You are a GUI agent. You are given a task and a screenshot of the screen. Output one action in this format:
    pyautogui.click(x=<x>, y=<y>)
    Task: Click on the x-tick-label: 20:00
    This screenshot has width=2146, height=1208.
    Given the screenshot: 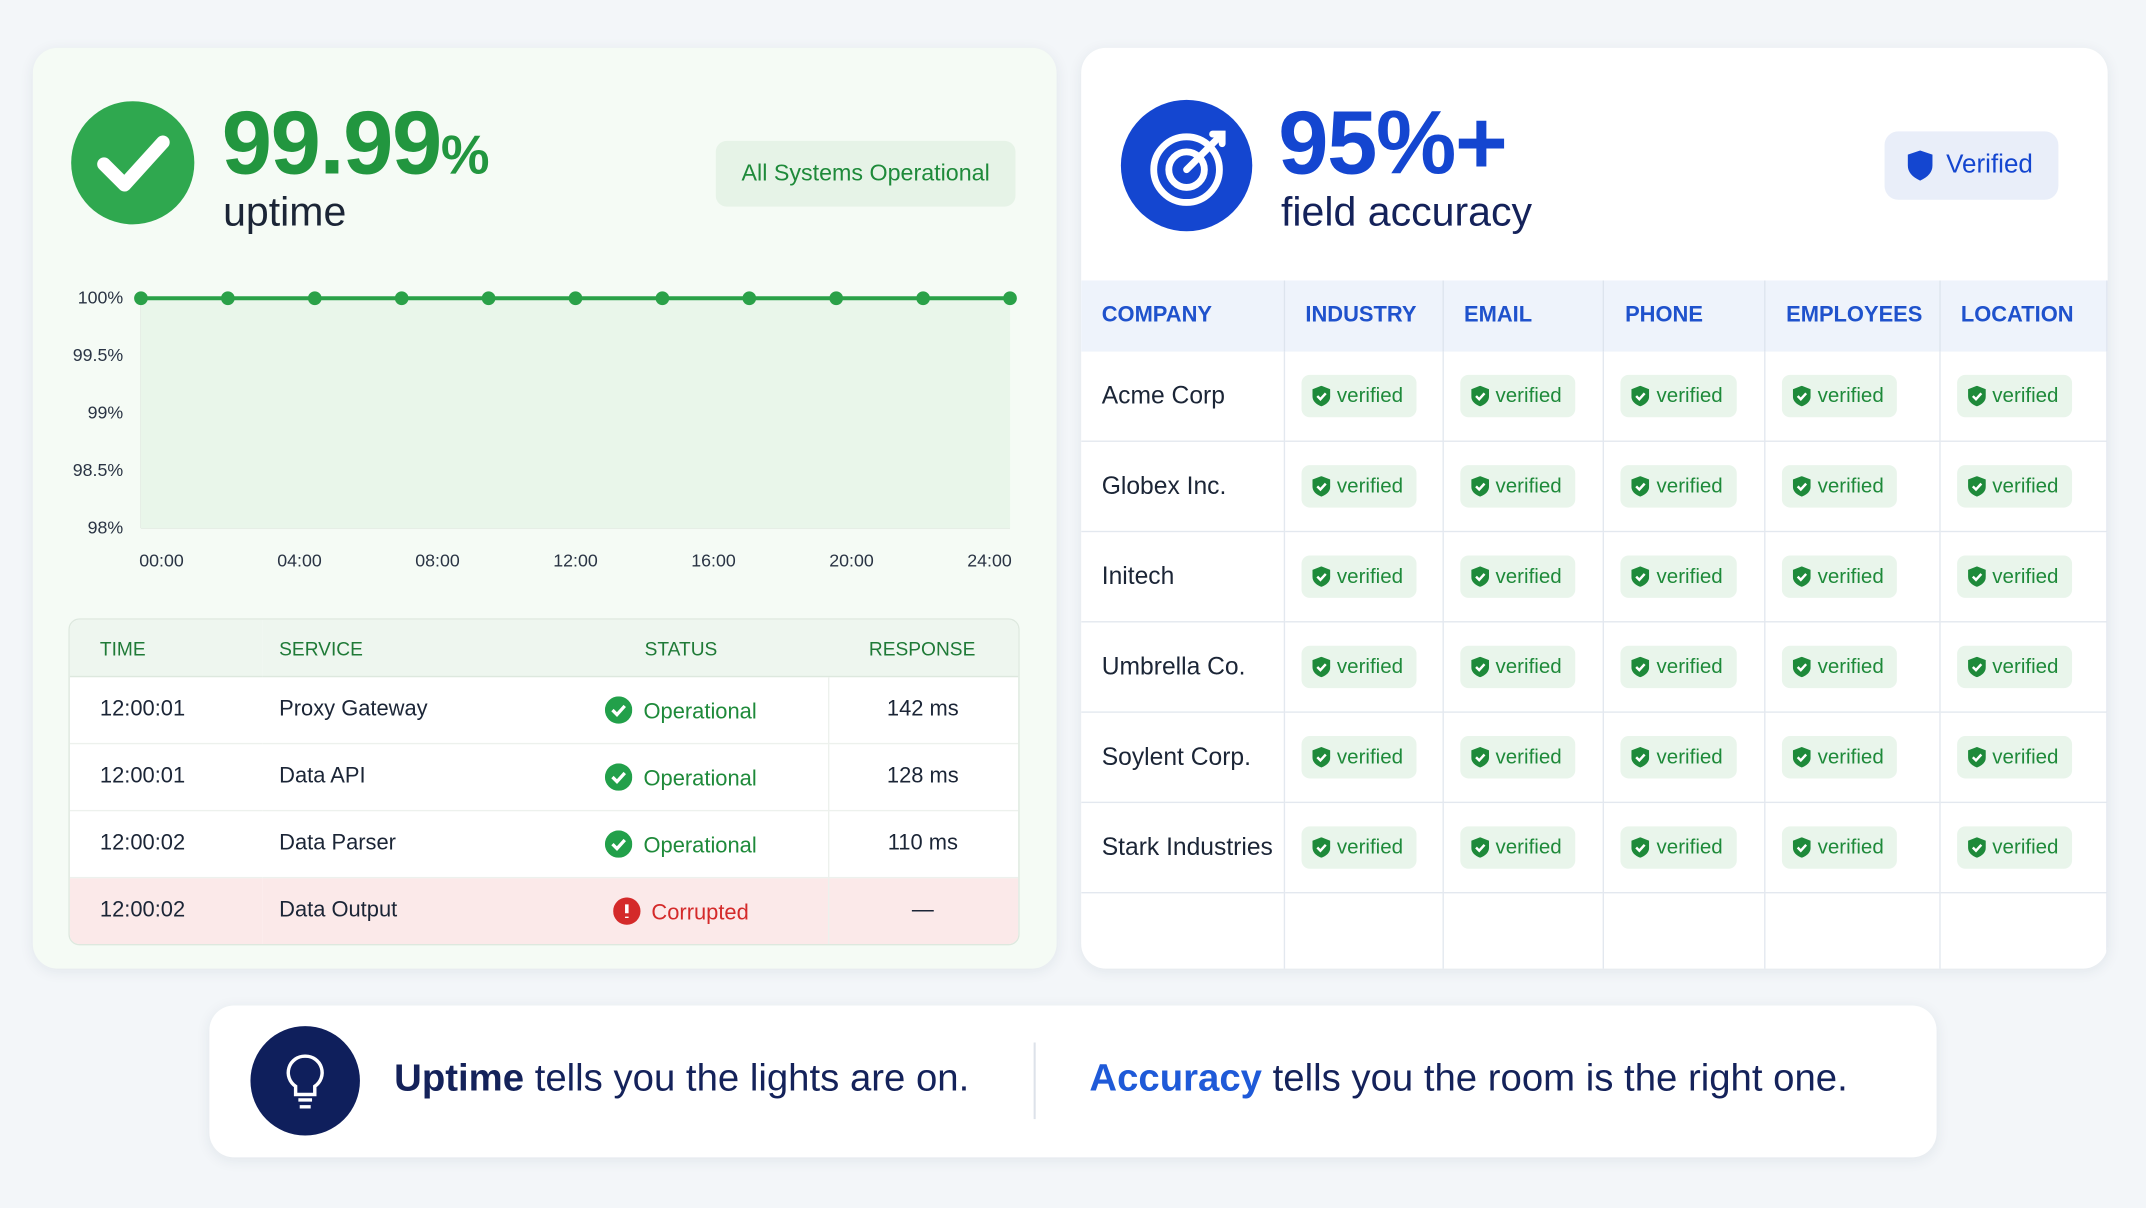 What is the action you would take?
    pyautogui.click(x=851, y=560)
    